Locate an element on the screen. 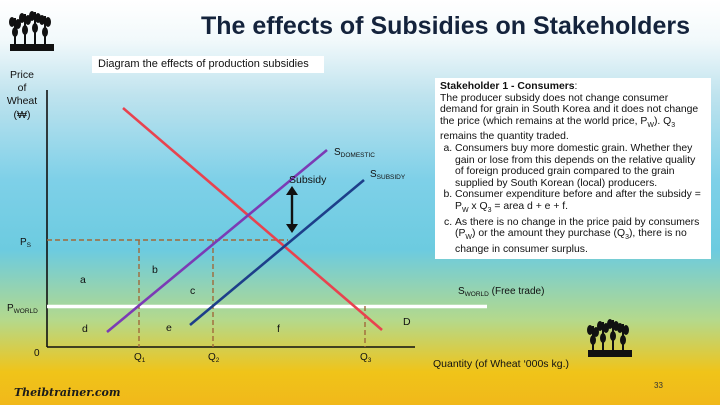 This screenshot has width=720, height=405. list-item-c-text2: ) or the amount they purchase (Q is located at coordinates (549, 234).